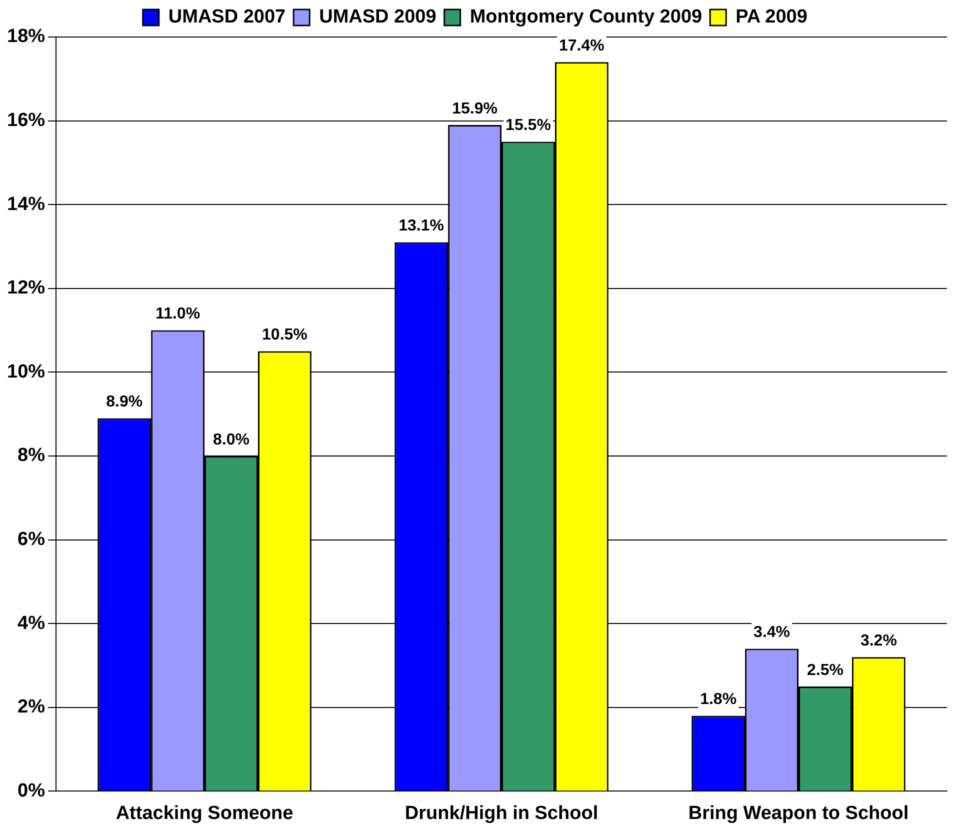 This screenshot has width=959, height=828. What do you see at coordinates (32, 539) in the screenshot?
I see `y-tick-label: 6%` at bounding box center [32, 539].